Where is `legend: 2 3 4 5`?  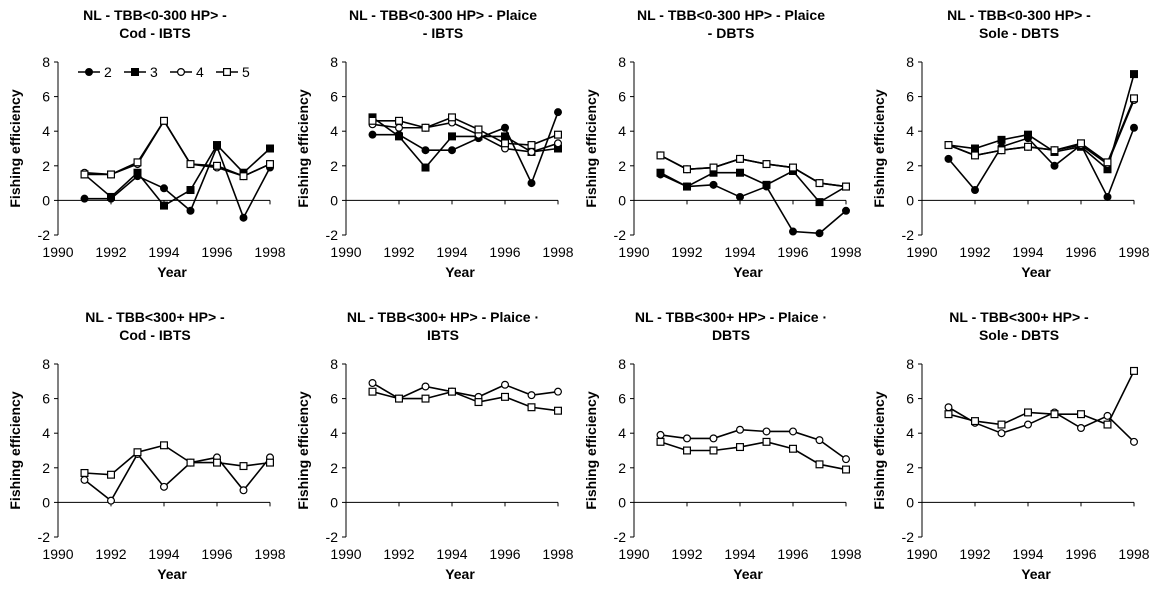 legend: 2 3 4 5 is located at coordinates (164, 72).